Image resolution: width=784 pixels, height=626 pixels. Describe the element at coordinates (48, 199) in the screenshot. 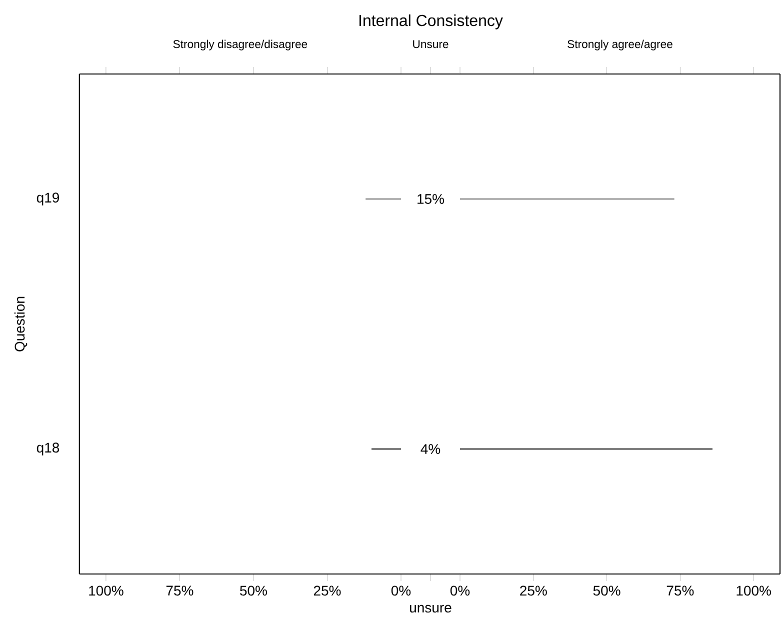

I see `y-tick-label: q19` at that location.